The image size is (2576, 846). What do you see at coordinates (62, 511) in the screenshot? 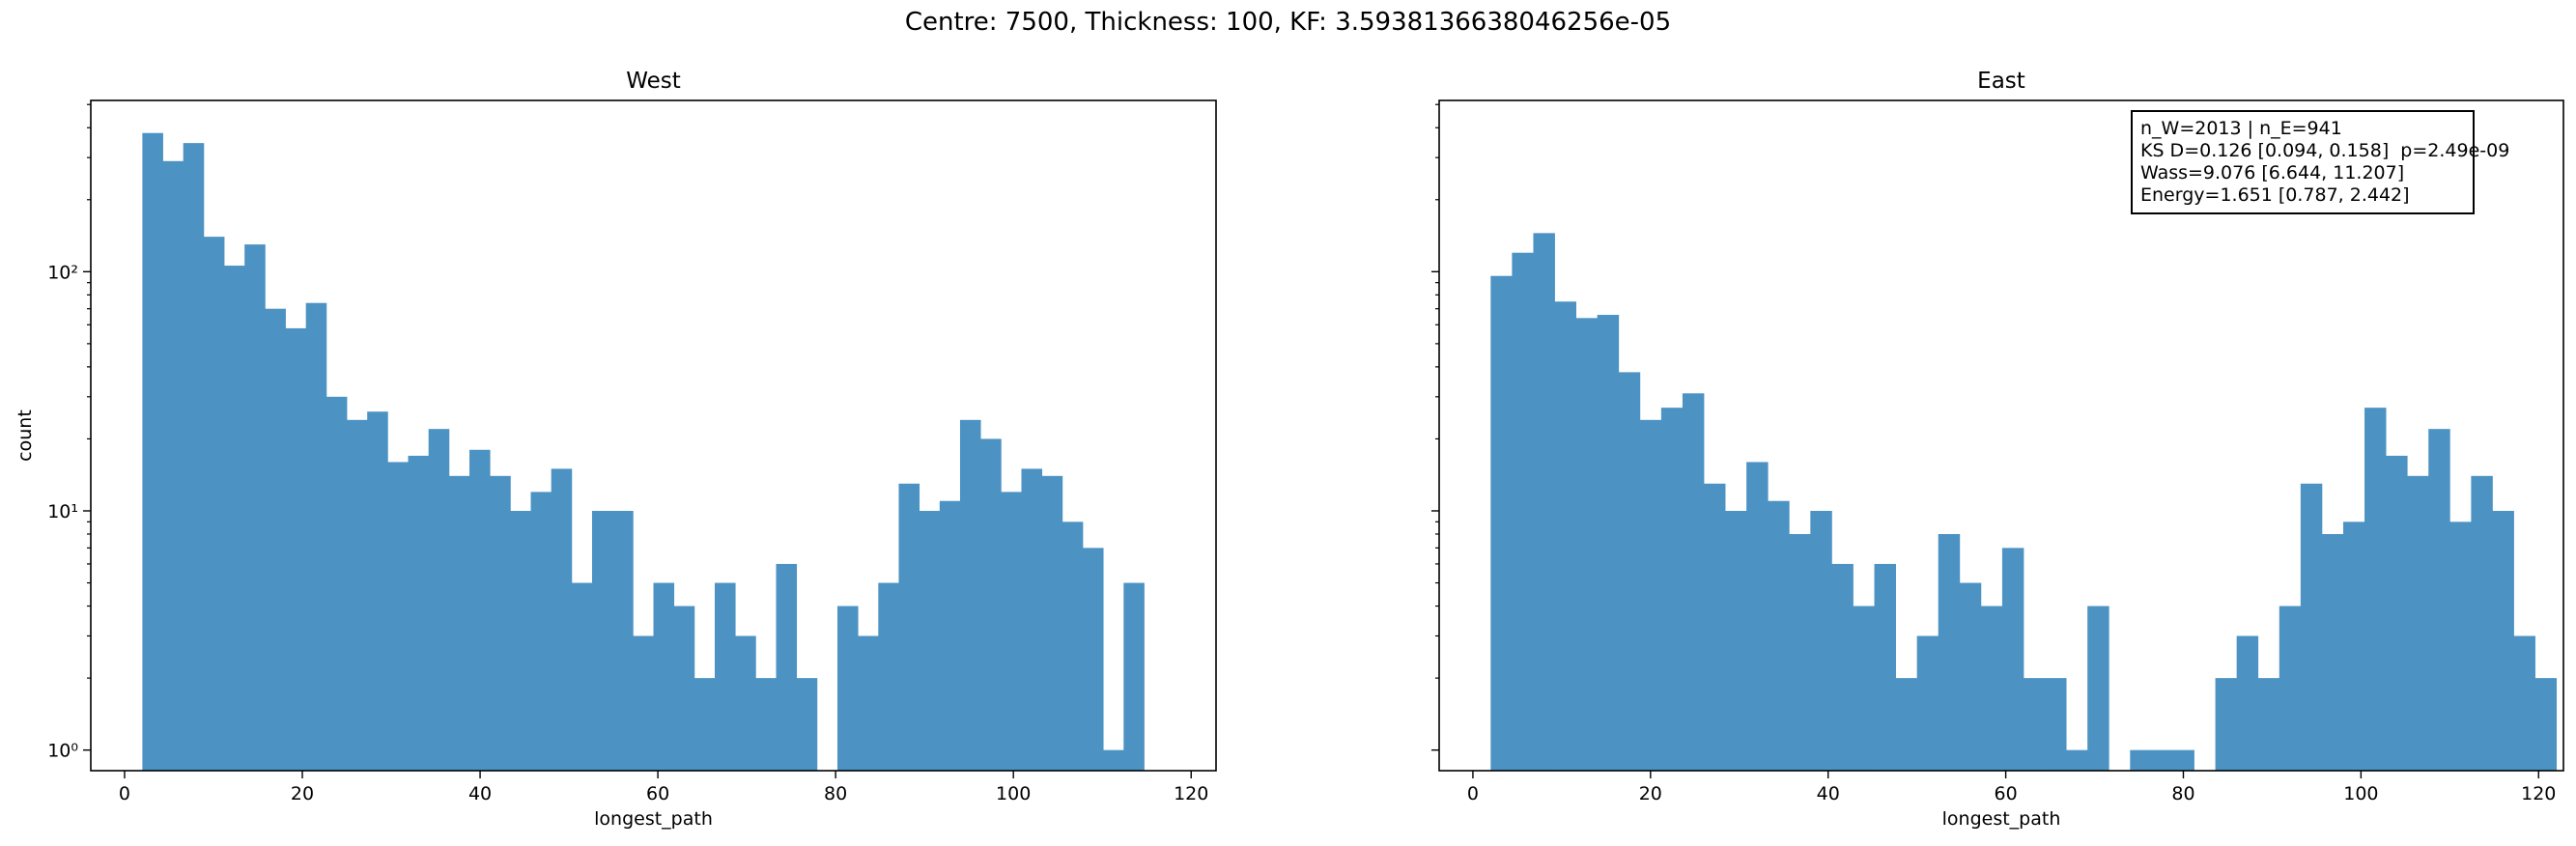
I see `y-tick-label: 10¹` at bounding box center [62, 511].